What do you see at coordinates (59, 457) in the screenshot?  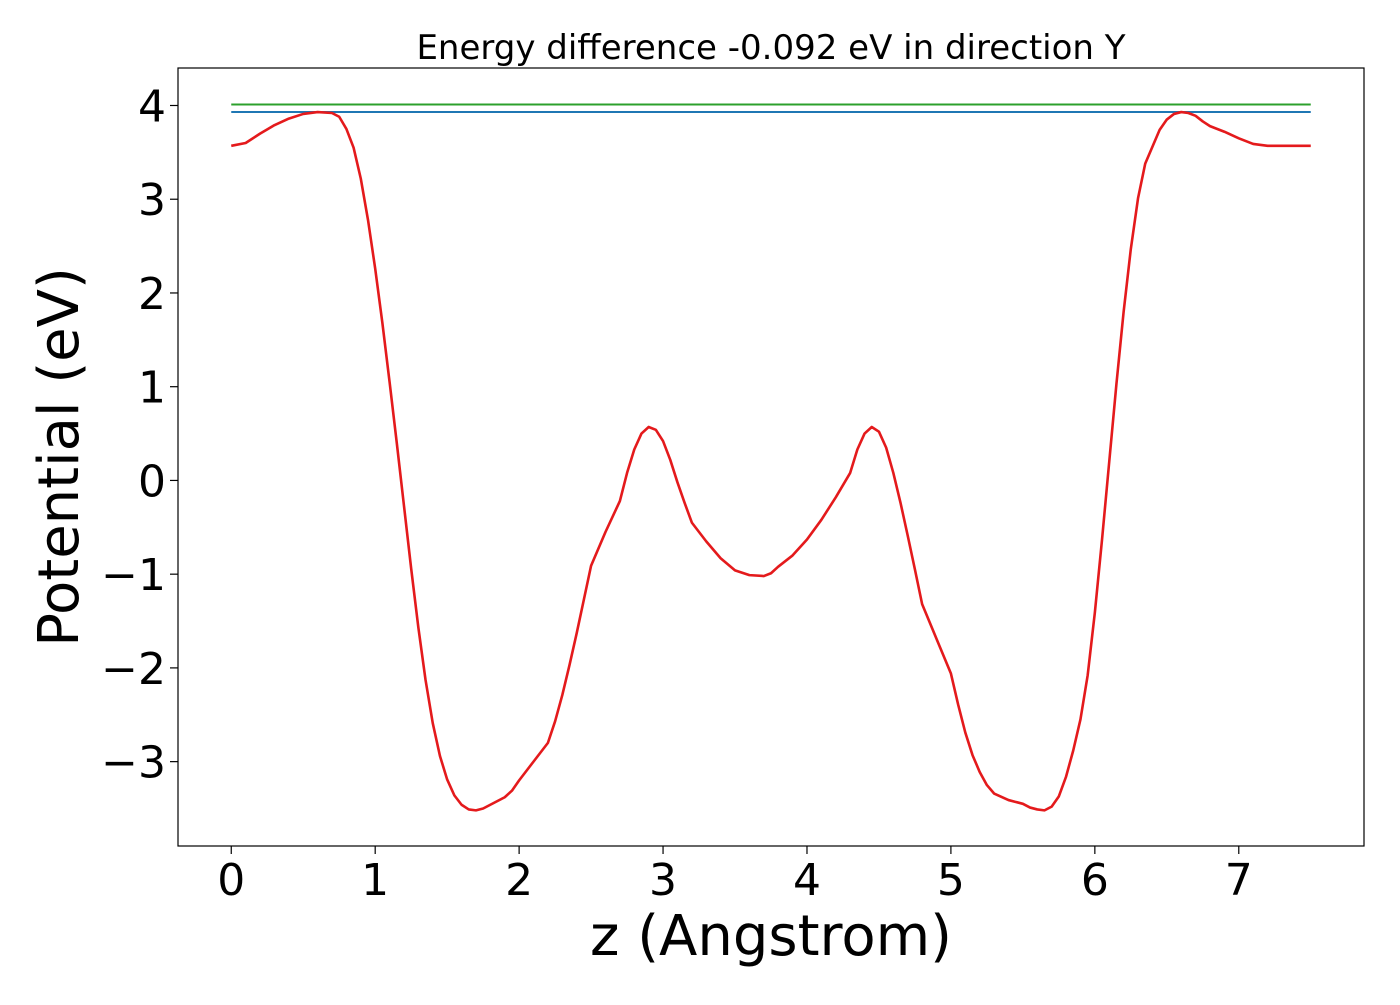 I see `y-axis-label: Potential (eV)` at bounding box center [59, 457].